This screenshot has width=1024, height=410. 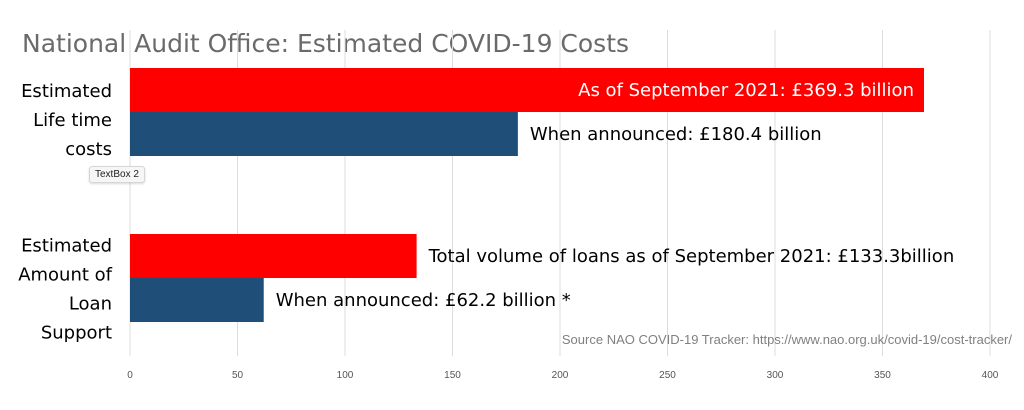 I want to click on data-label: When announced: £180.4 billion, so click(x=676, y=134).